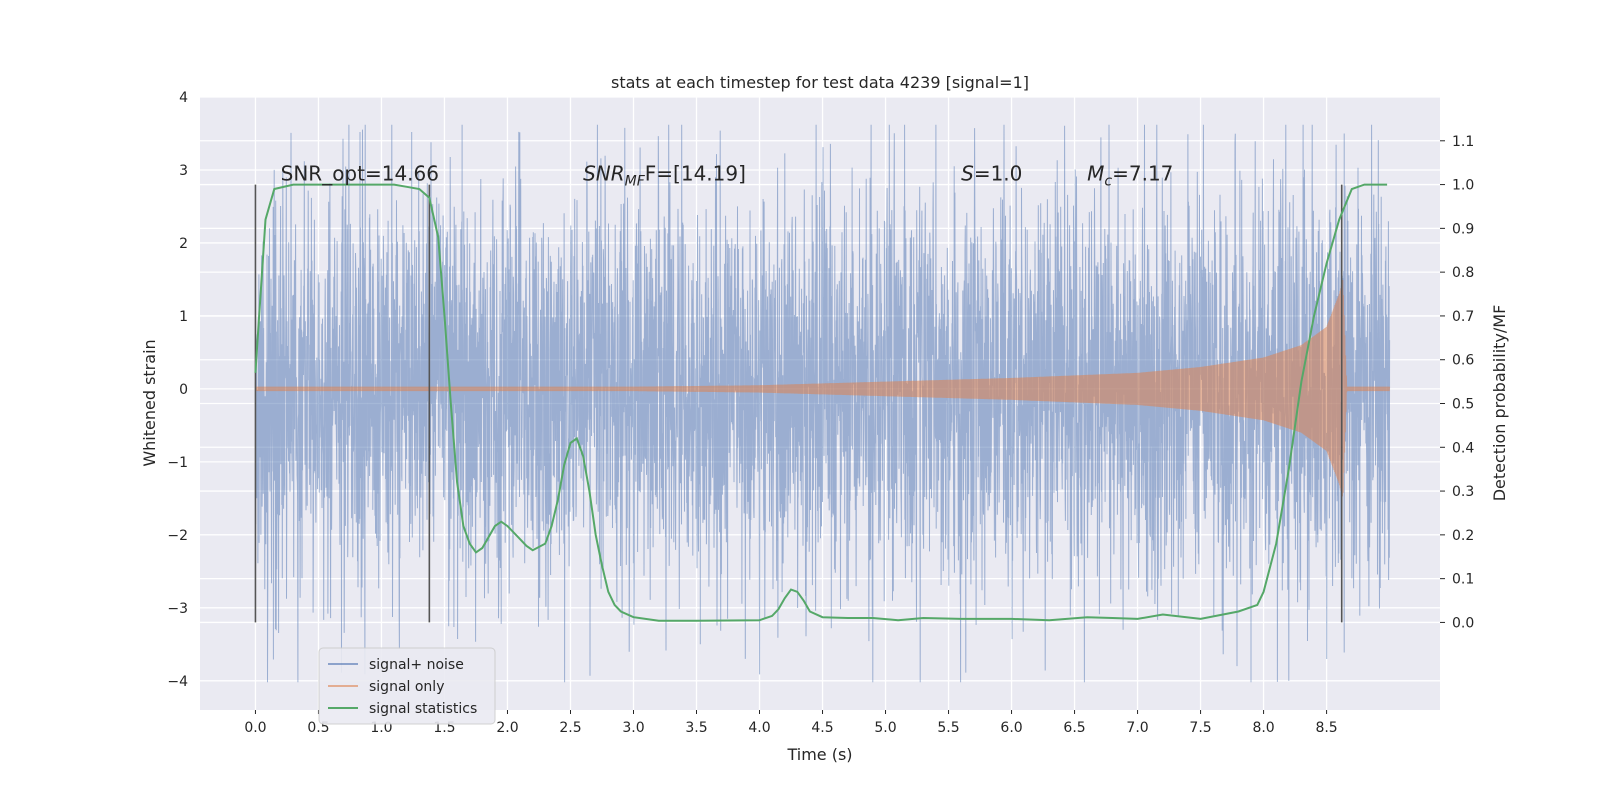  Describe the element at coordinates (177, 682) in the screenshot. I see `y-left-tick-label-0: −4` at that location.